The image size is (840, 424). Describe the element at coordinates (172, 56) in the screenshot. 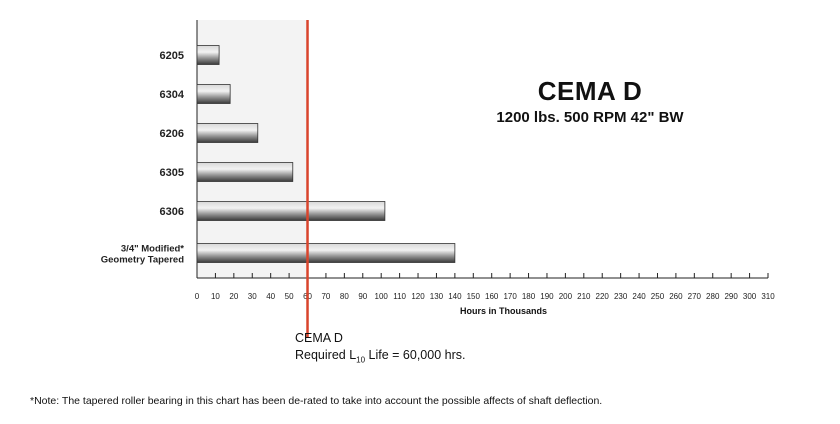

I see `category-label: 6205` at that location.